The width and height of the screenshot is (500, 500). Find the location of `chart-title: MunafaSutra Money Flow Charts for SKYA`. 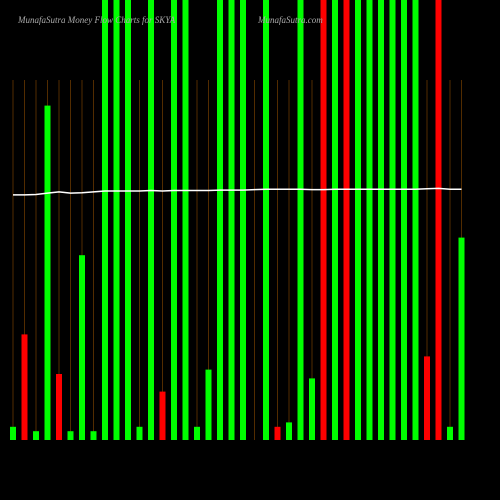

chart-title: MunafaSutra Money Flow Charts for SKYA is located at coordinates (96, 20).